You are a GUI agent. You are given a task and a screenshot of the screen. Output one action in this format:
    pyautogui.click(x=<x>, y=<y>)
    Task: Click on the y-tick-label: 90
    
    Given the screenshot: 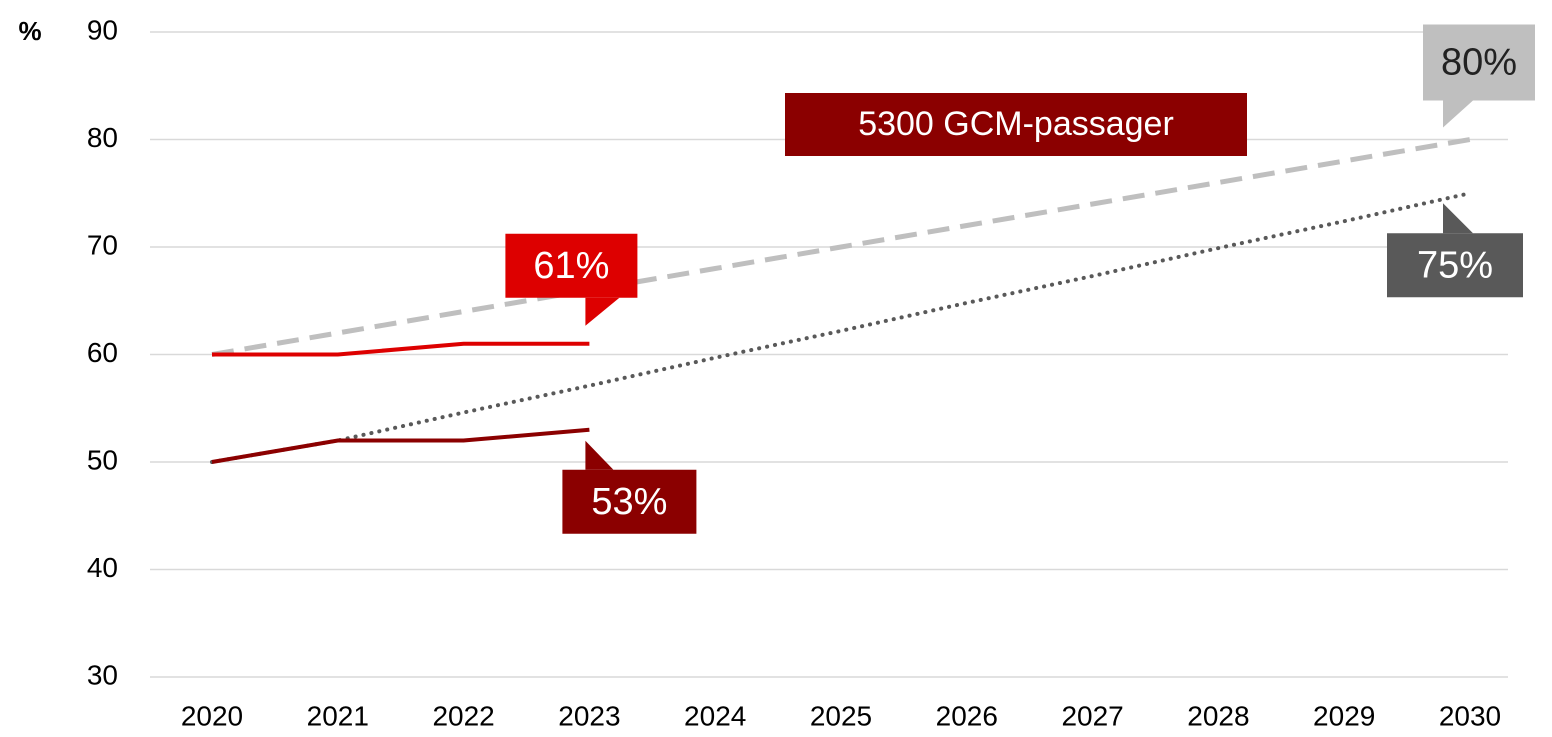 What is the action you would take?
    pyautogui.click(x=102, y=29)
    